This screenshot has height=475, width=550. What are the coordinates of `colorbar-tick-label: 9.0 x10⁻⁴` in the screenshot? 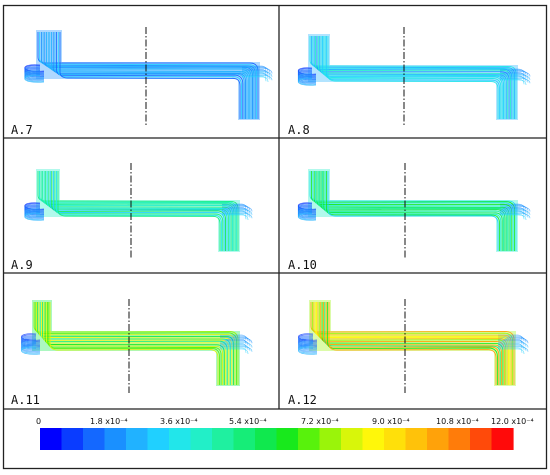 It's located at (391, 421).